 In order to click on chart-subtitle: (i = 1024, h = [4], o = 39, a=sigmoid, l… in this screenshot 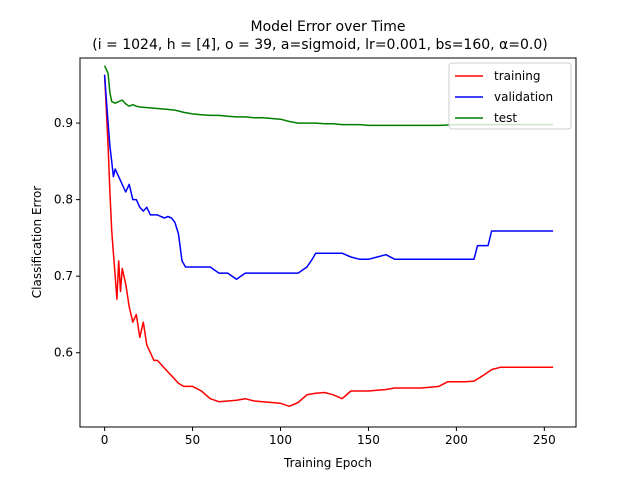, I will do `click(320, 45)`.